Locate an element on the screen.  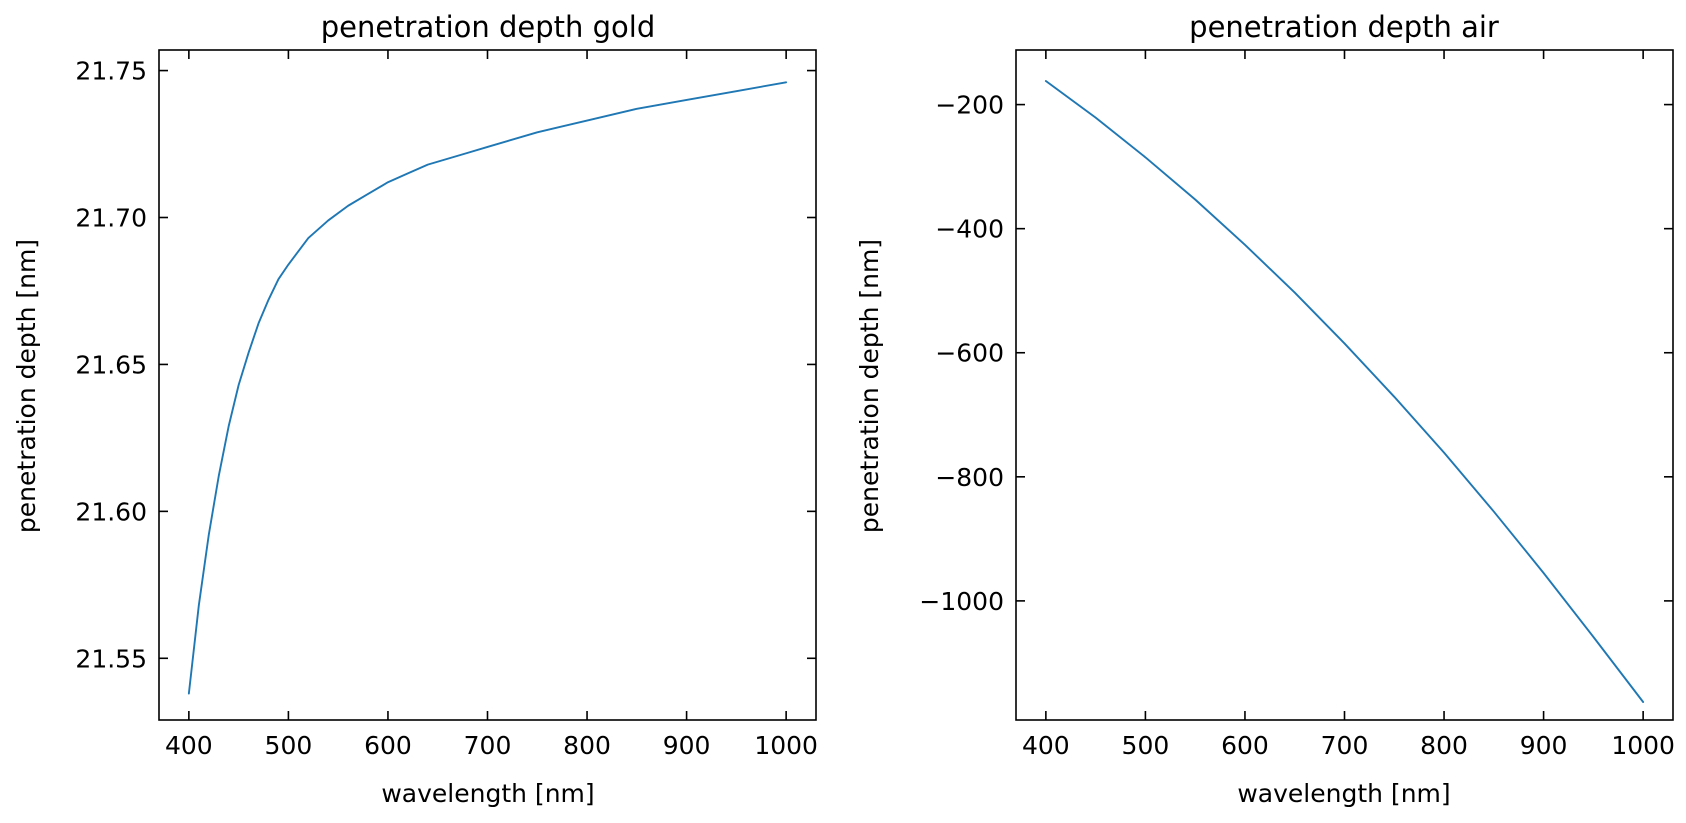
y-tick-label: −1000 is located at coordinates (961, 601).